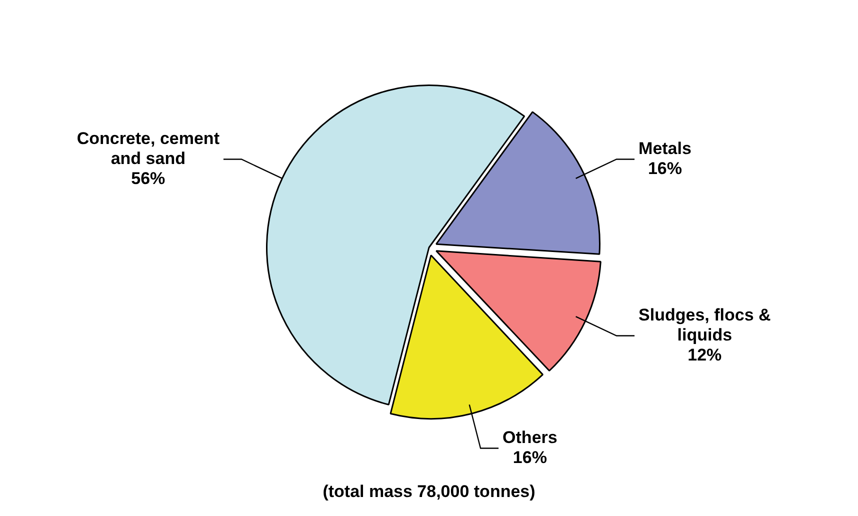  What do you see at coordinates (429, 492) in the screenshot?
I see `text: (total mass 78,000 tonnes)` at bounding box center [429, 492].